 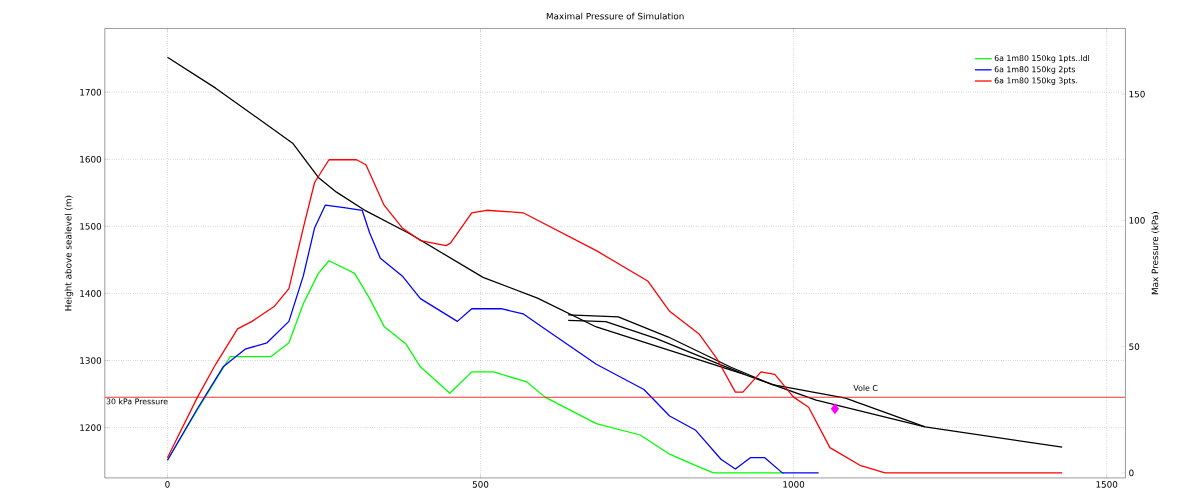 I want to click on x-tick-label: 0, so click(x=167, y=484).